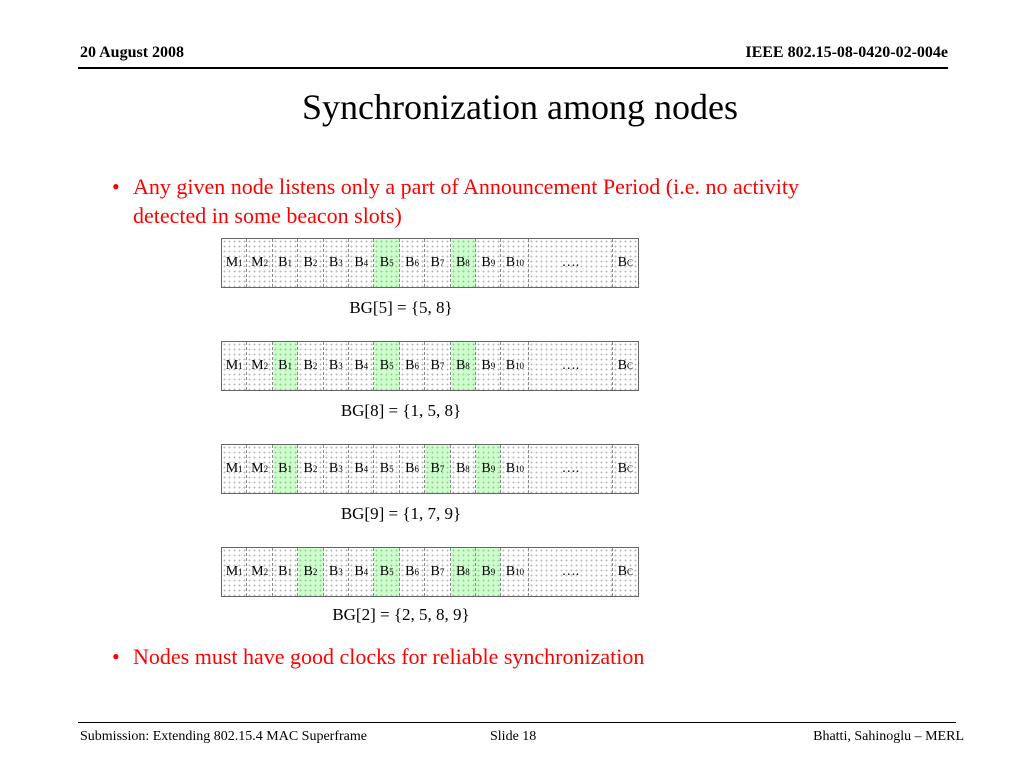 The height and width of the screenshot is (768, 1024). I want to click on diagram-caption-3: BG[9] = {1, 7, 9}, so click(401, 513).